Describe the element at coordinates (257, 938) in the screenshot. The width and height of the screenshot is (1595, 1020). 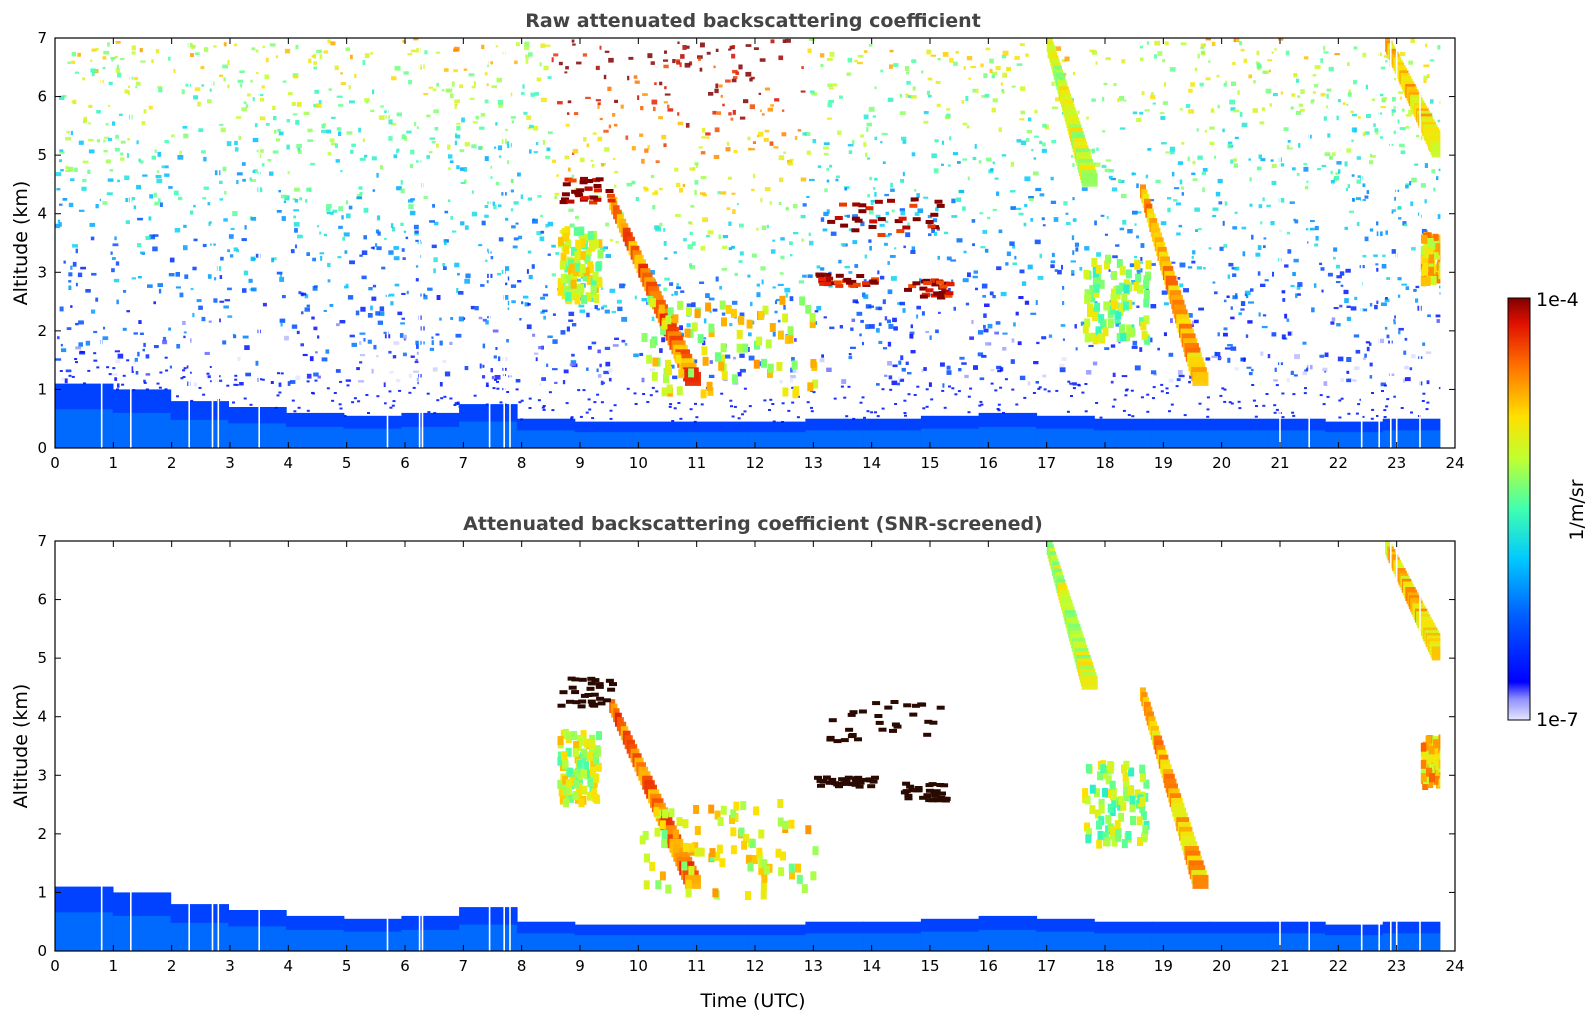
I see `boundary-layer-core` at that location.